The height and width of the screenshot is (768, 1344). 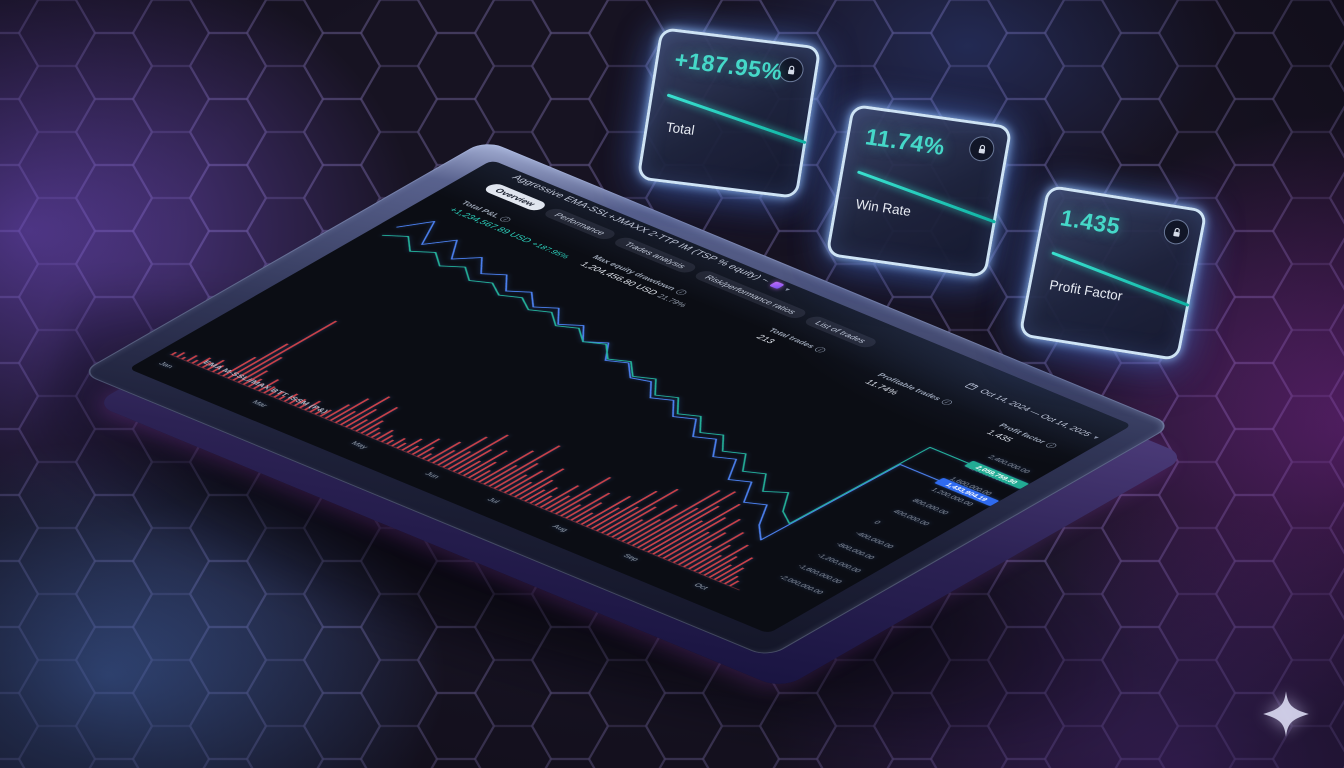 What do you see at coordinates (905, 141) in the screenshot?
I see `card-value: 11.74%` at bounding box center [905, 141].